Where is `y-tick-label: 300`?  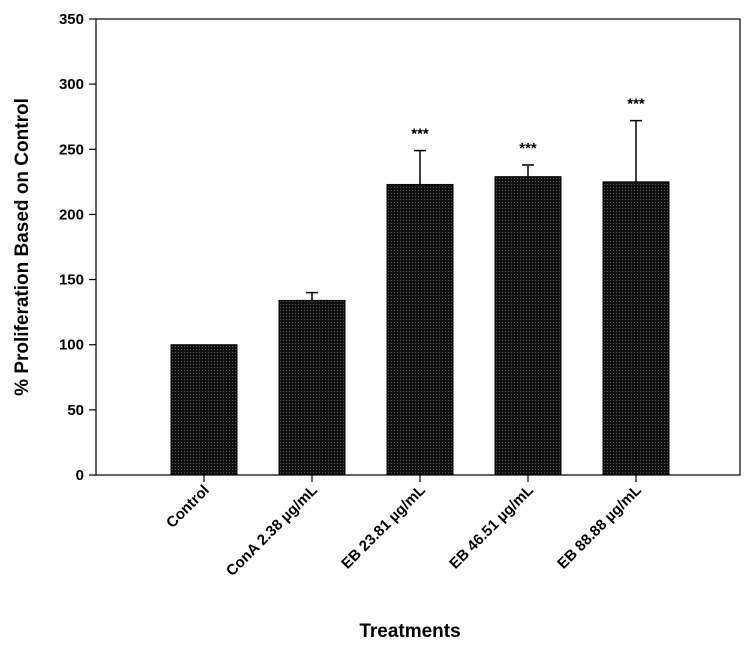
y-tick-label: 300 is located at coordinates (71, 84).